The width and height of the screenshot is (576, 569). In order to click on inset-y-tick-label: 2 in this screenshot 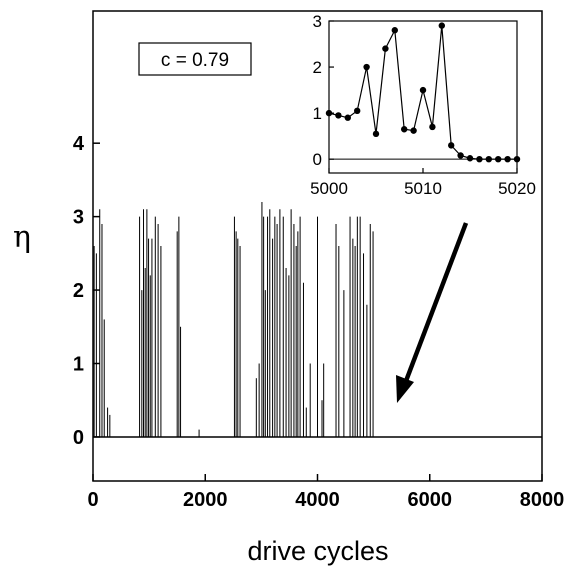, I will do `click(317, 67)`.